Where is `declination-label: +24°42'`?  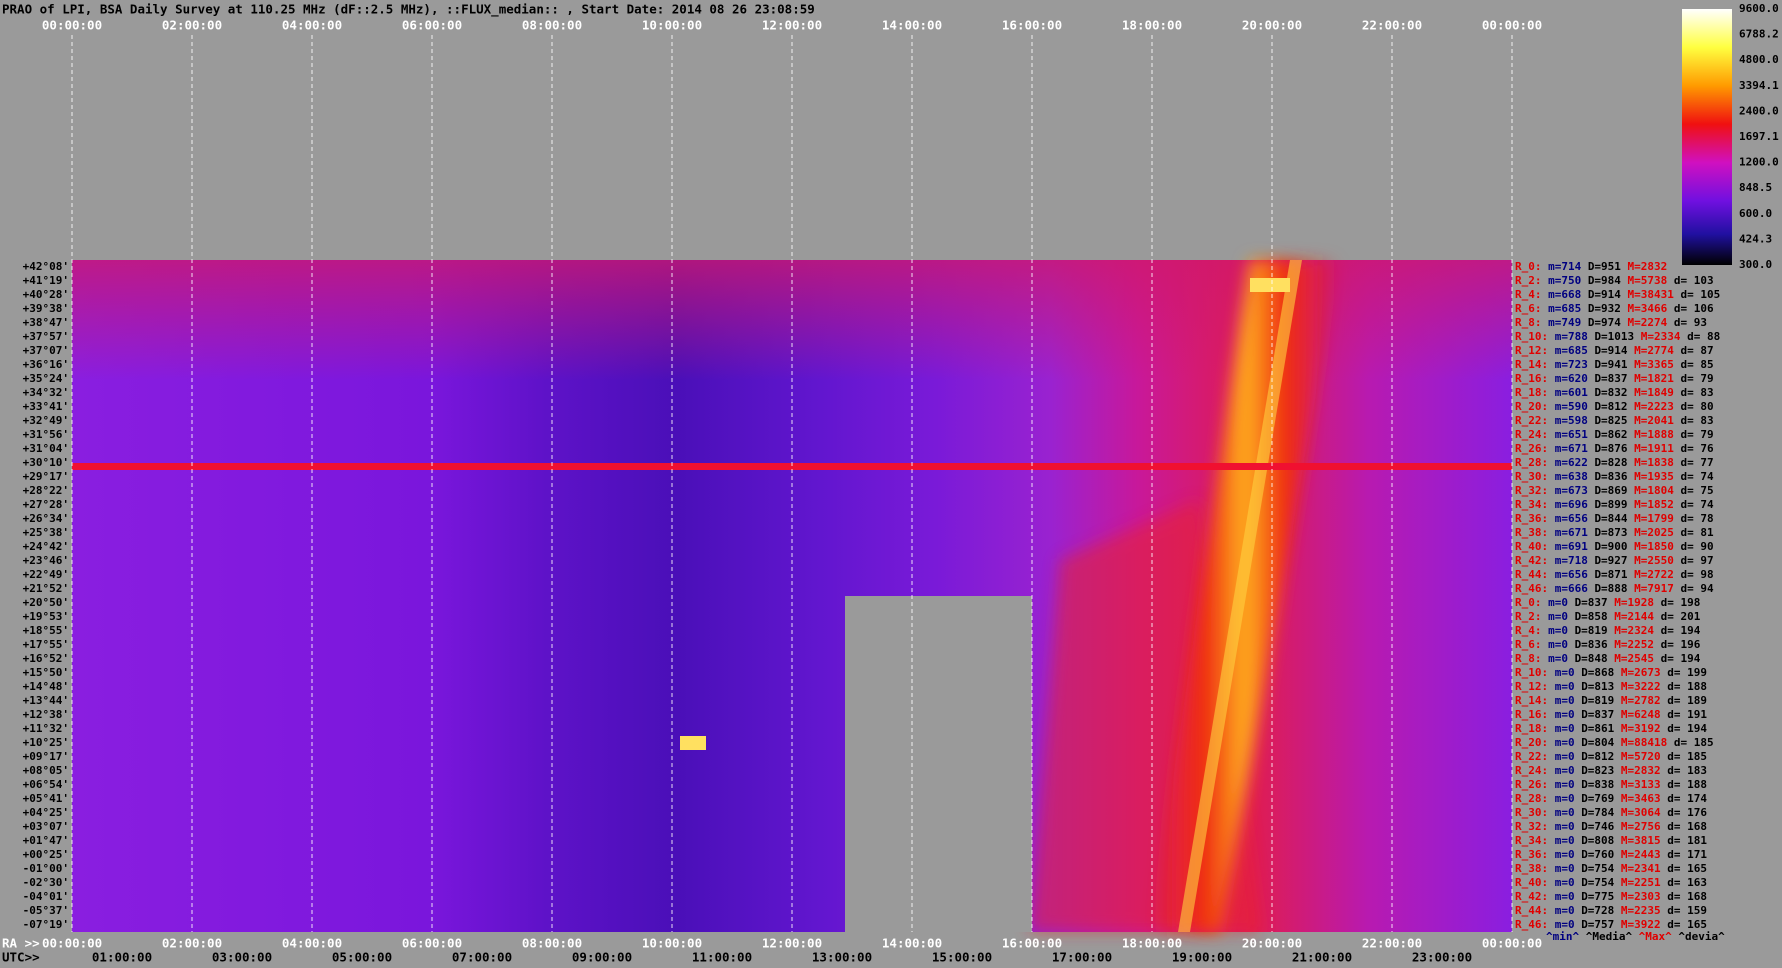
declination-label: +24°42' is located at coordinates (46, 546).